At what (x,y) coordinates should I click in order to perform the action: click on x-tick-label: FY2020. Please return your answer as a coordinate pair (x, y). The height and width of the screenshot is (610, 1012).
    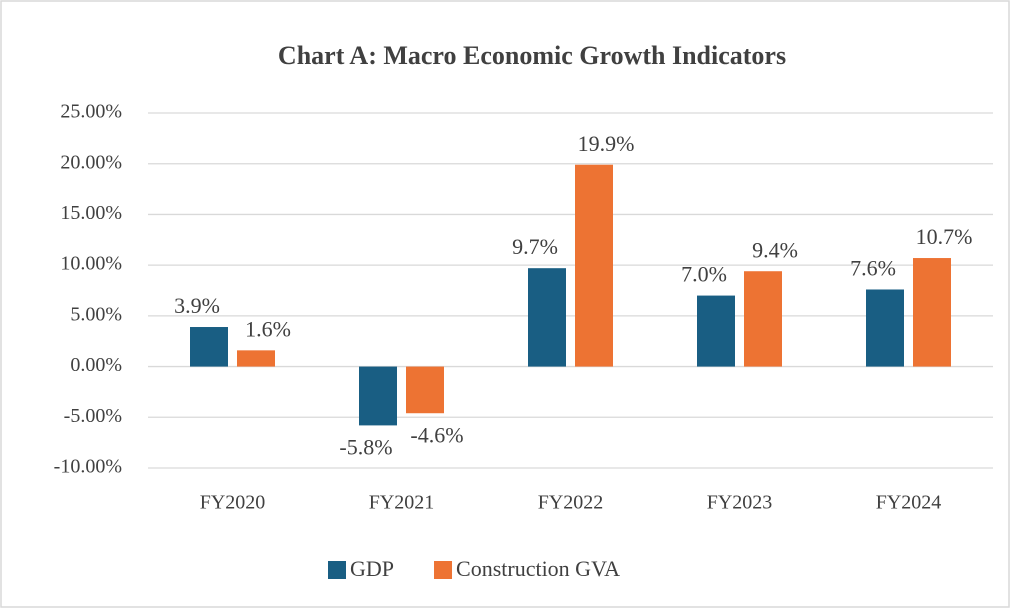
    Looking at the image, I should click on (233, 503).